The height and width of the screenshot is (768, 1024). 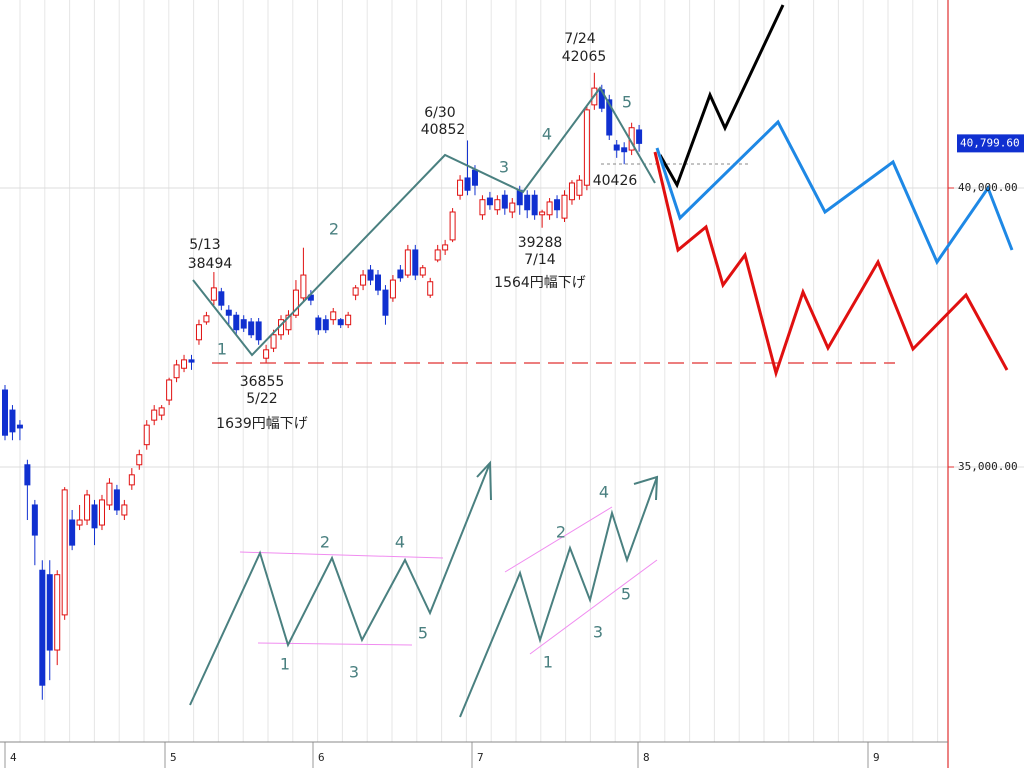 I want to click on projection-black, so click(x=721, y=96).